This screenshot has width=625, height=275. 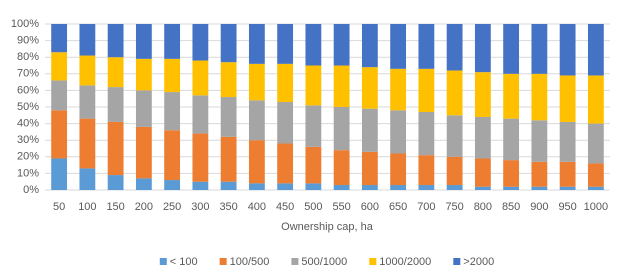 What do you see at coordinates (539, 207) in the screenshot?
I see `x-tick-label: 900` at bounding box center [539, 207].